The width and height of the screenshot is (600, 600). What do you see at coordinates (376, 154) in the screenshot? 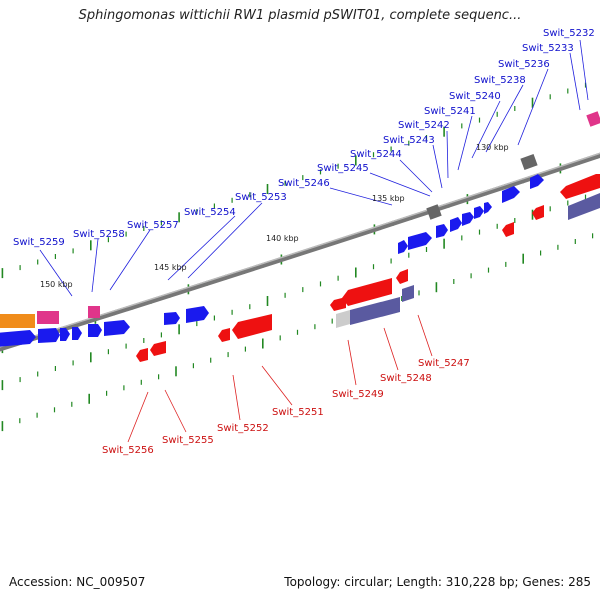
I see `gene-label: Swit_5244` at bounding box center [376, 154].